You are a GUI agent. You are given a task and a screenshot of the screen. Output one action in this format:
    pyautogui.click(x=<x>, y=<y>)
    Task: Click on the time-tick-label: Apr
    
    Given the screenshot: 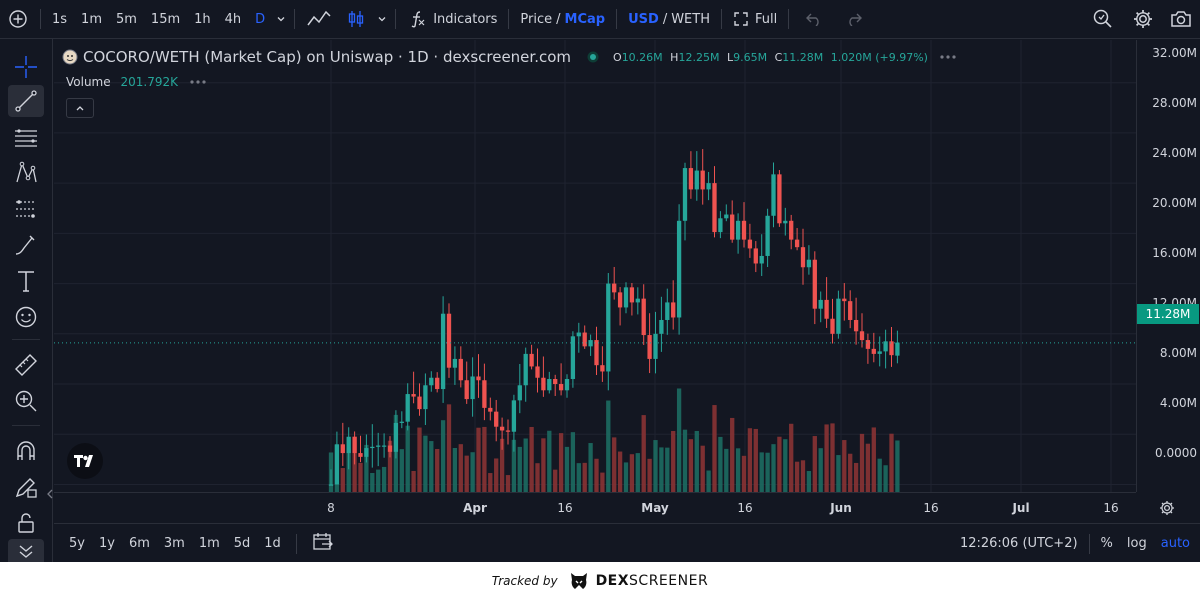 What is the action you would take?
    pyautogui.click(x=475, y=508)
    